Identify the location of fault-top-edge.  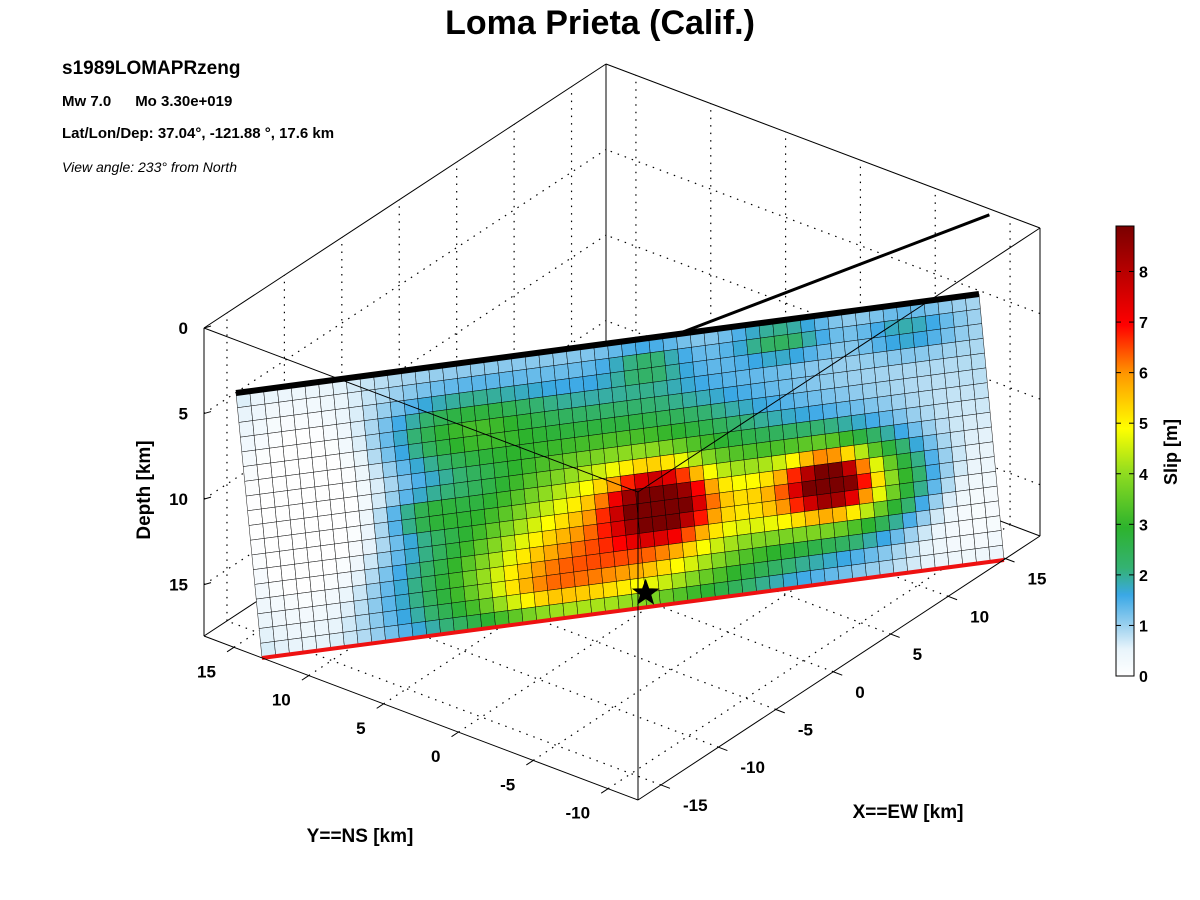
(607, 343).